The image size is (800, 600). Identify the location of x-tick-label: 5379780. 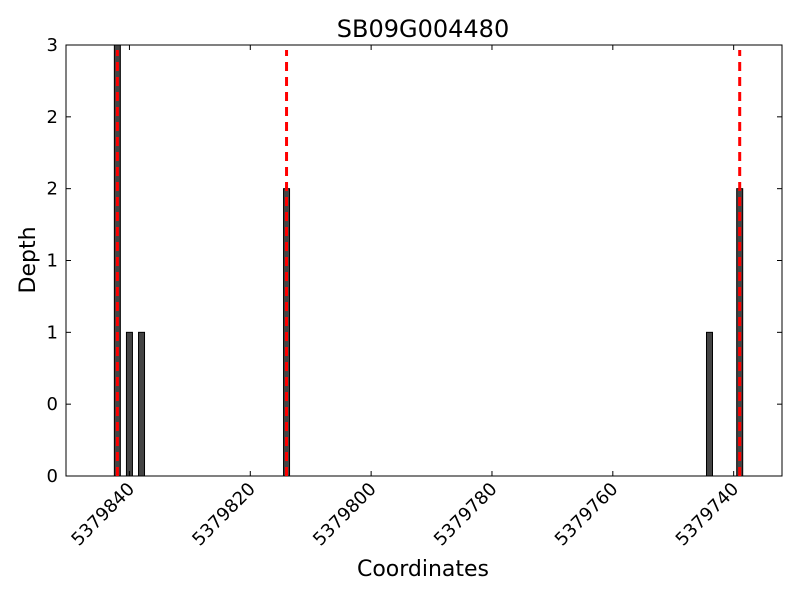
(466, 515).